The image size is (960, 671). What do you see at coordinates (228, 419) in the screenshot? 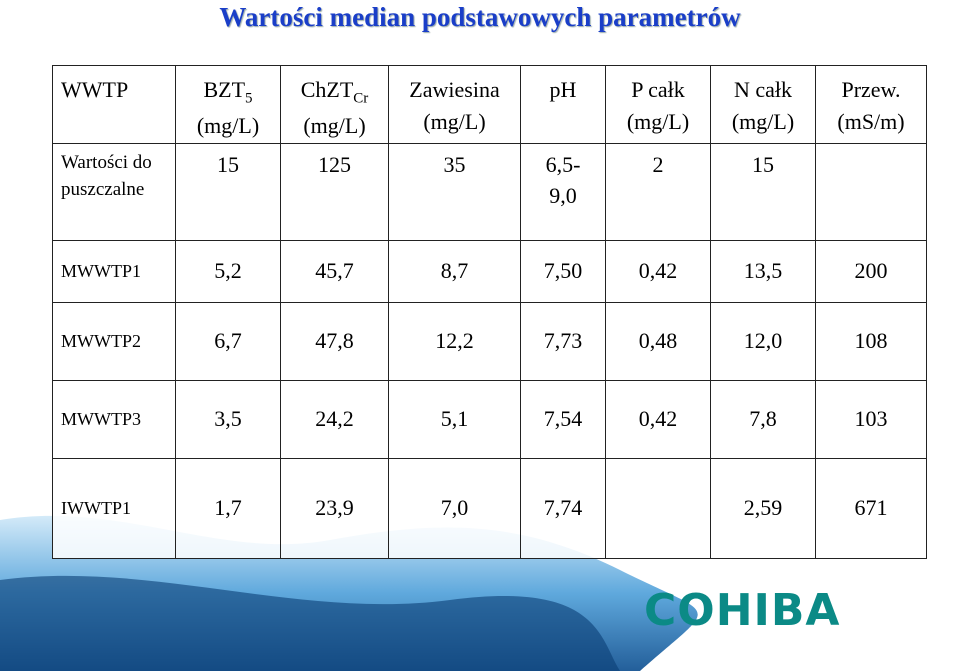
I see `cell: 3,5` at bounding box center [228, 419].